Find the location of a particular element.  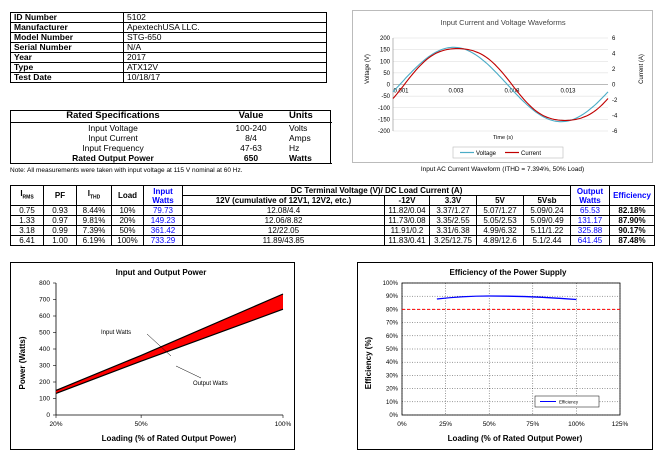

info-value: 10/18/17 is located at coordinates (225, 77).